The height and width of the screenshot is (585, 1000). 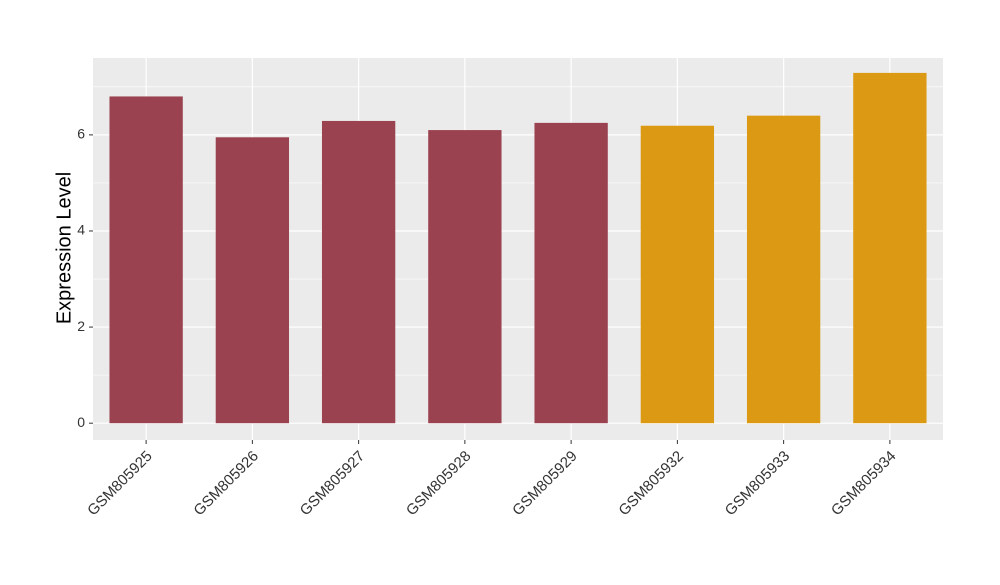 What do you see at coordinates (81, 422) in the screenshot?
I see `y-tick-label: 0` at bounding box center [81, 422].